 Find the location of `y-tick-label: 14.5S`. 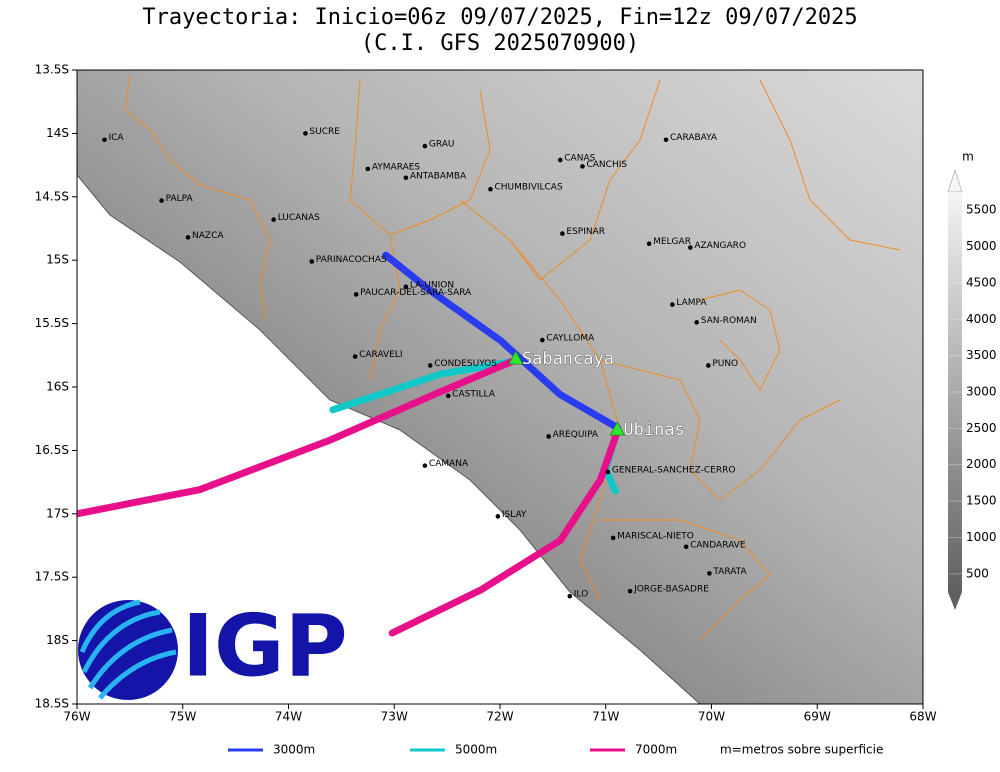

y-tick-label: 14.5S is located at coordinates (52, 196).